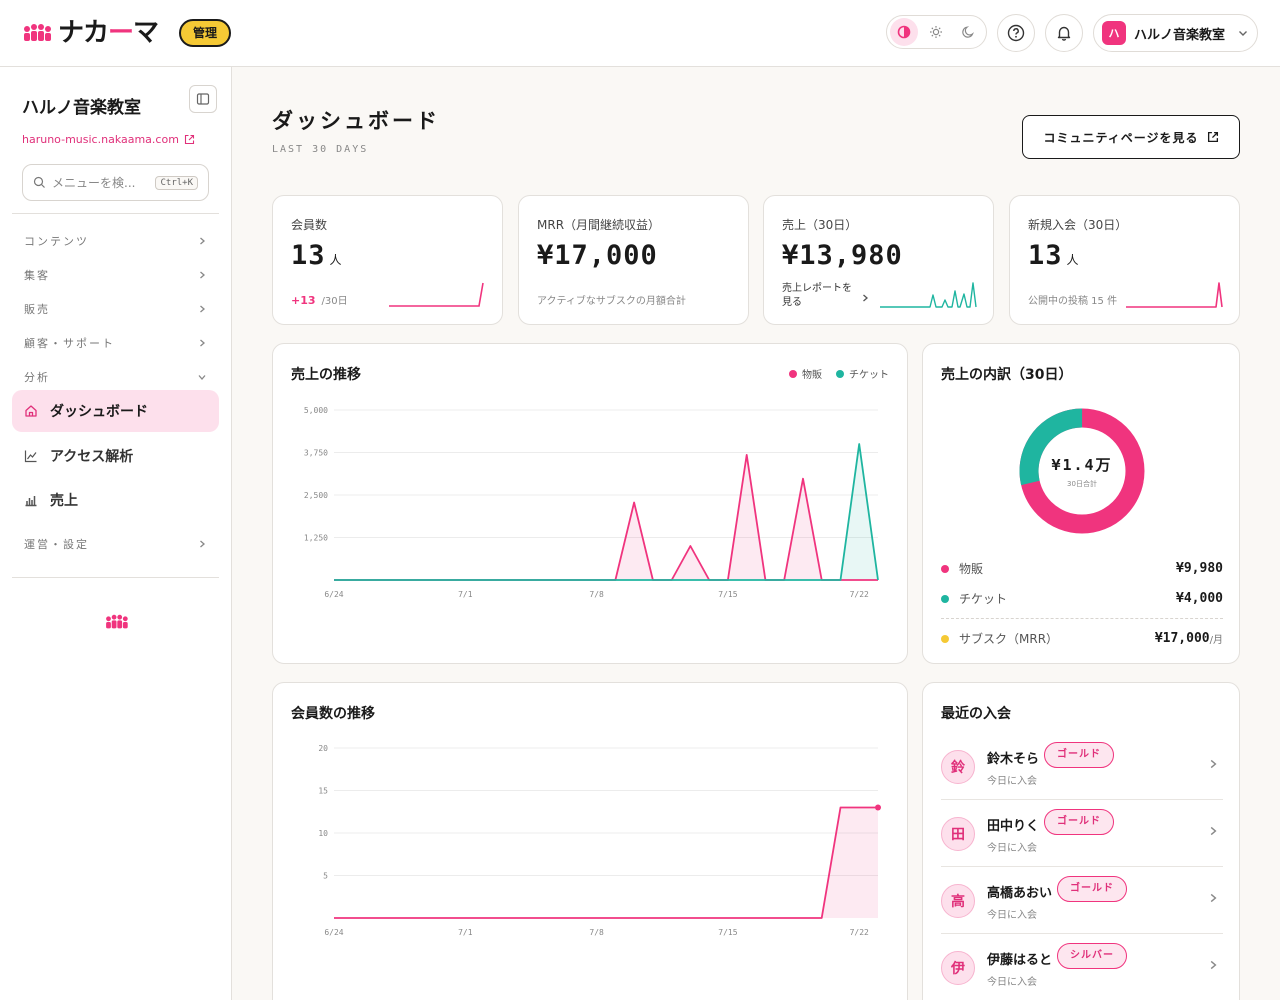 Image resolution: width=1280 pixels, height=1000 pixels. What do you see at coordinates (333, 932) in the screenshot?
I see `x-tick-label: 6/24` at bounding box center [333, 932].